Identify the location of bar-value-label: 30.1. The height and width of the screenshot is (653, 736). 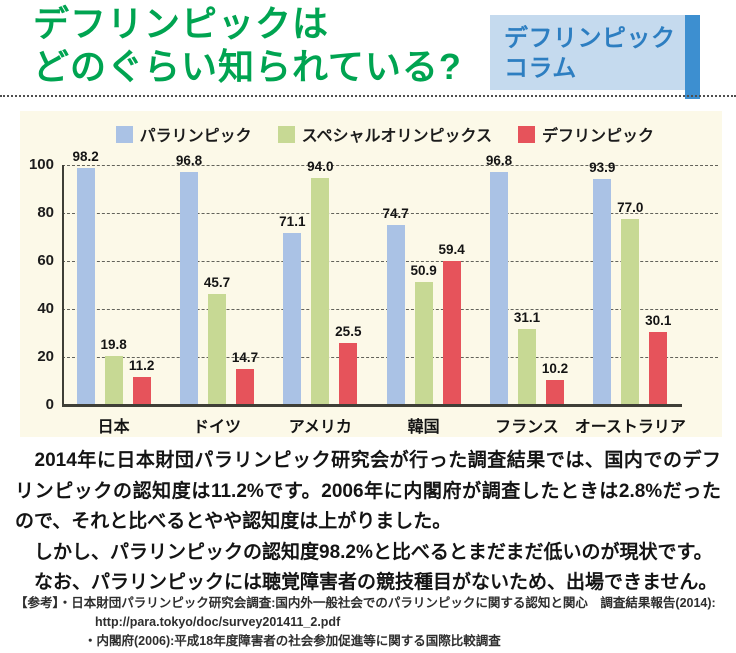
(658, 320).